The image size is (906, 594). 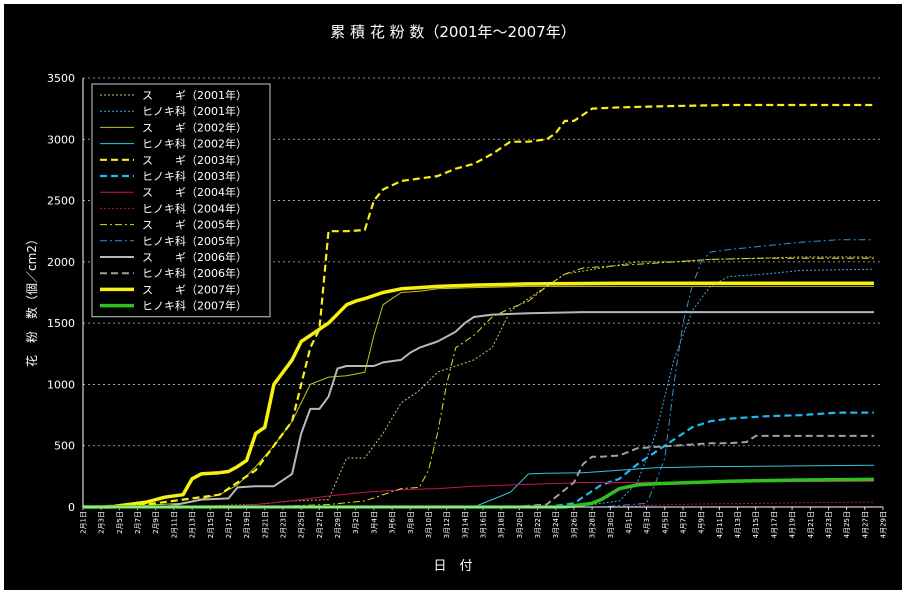 What do you see at coordinates (194, 208) in the screenshot?
I see `legend-label: ヒノキ科（2004年）` at bounding box center [194, 208].